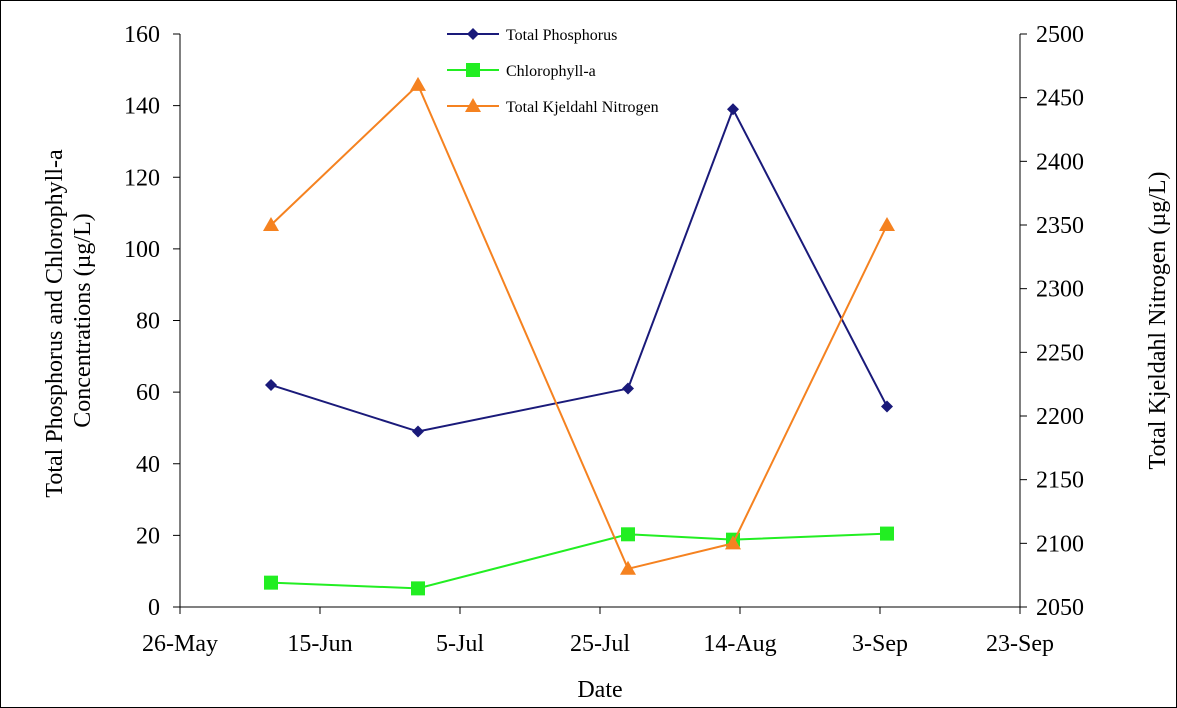 The image size is (1177, 708). I want to click on x-axis-title: Date, so click(599, 690).